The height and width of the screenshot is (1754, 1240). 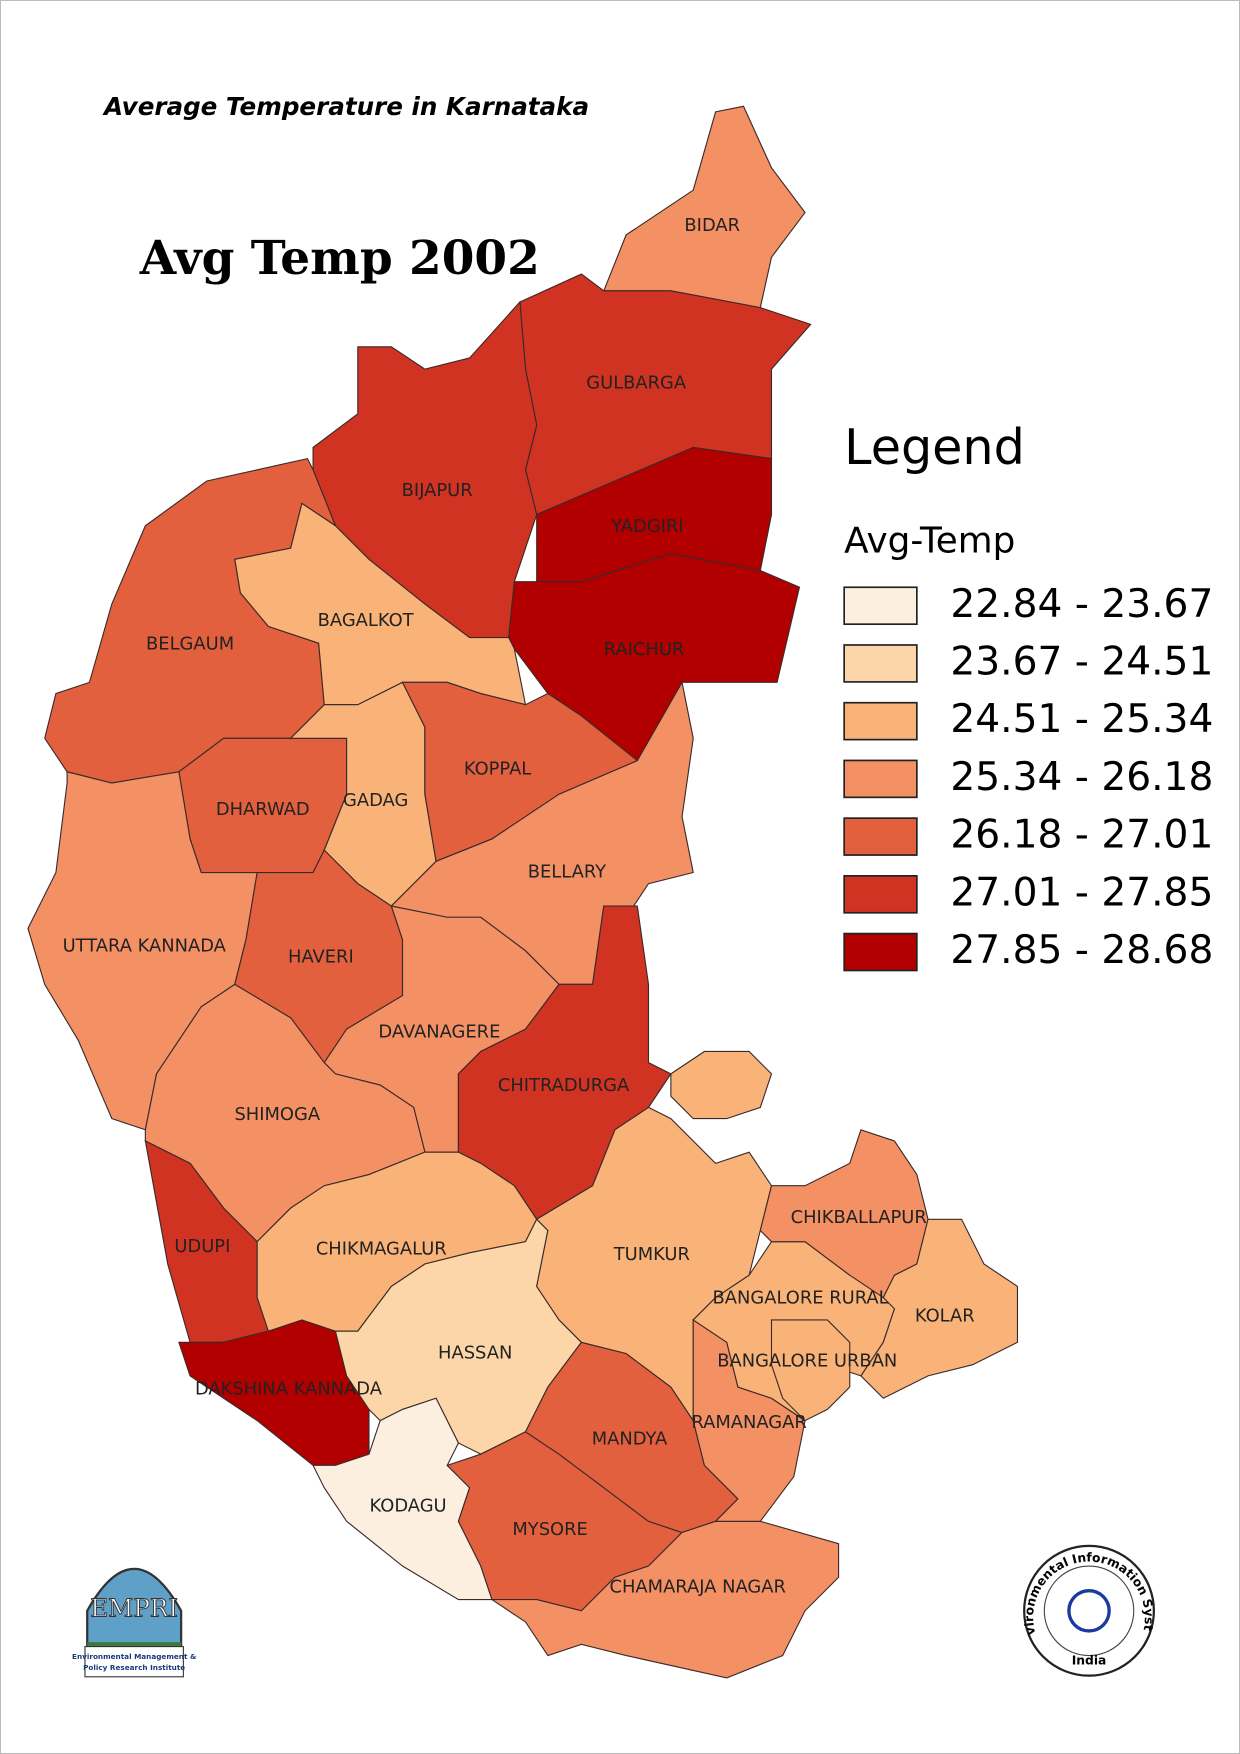 What do you see at coordinates (134, 1656) in the screenshot?
I see `logo-caption: Environmental Management &` at bounding box center [134, 1656].